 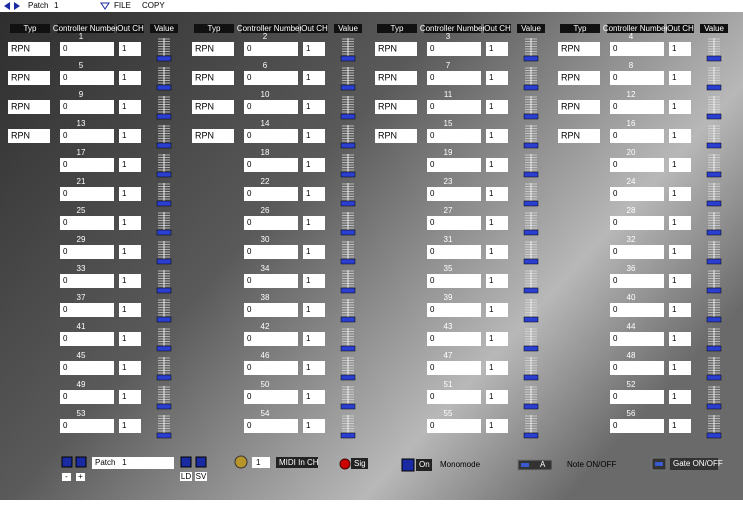 I want to click on menu-file: FILE, so click(x=122, y=5).